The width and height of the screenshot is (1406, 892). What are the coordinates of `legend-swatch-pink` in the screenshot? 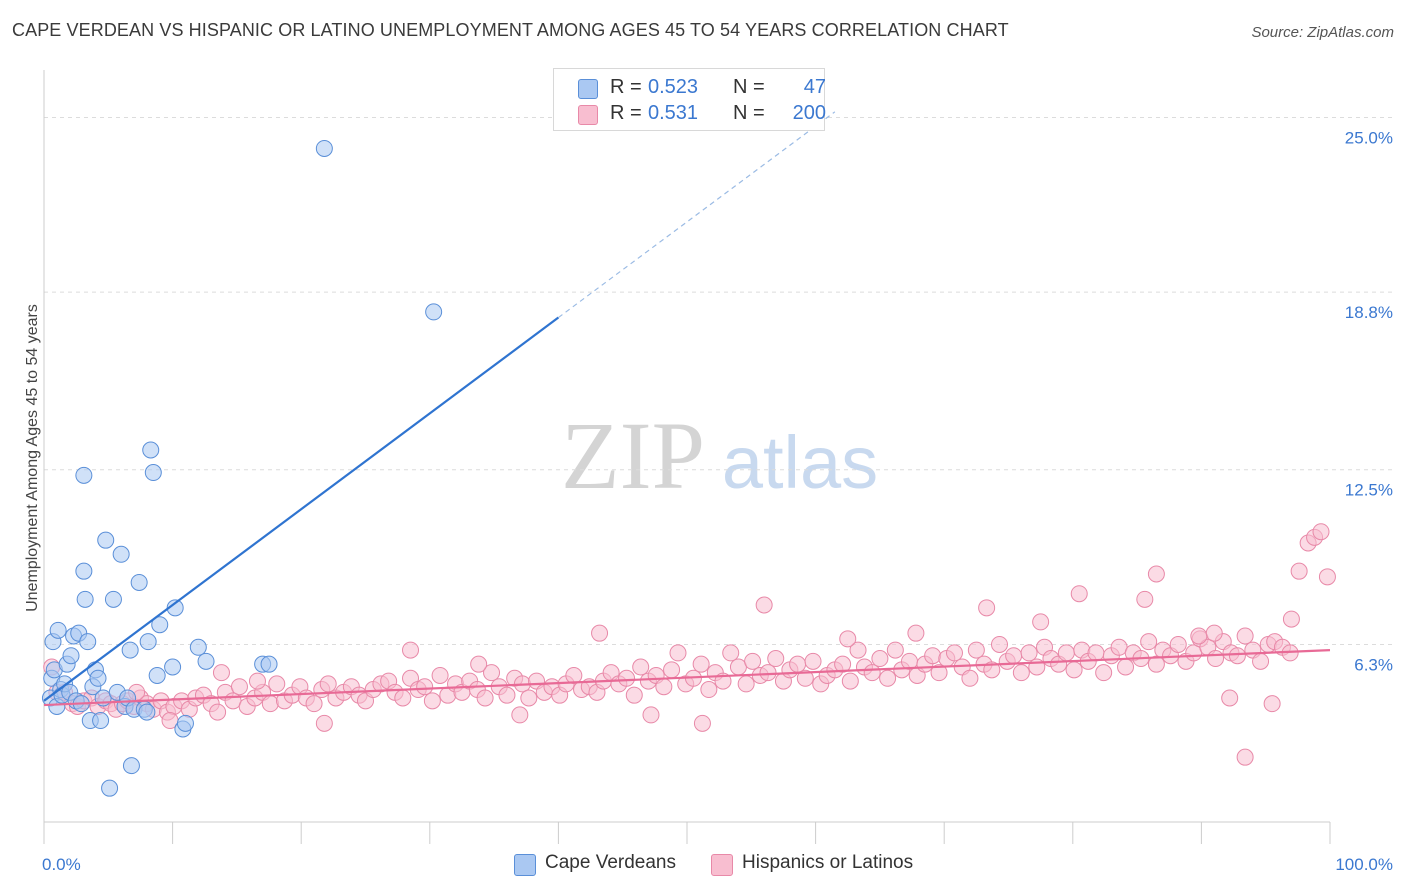 It's located at (588, 115).